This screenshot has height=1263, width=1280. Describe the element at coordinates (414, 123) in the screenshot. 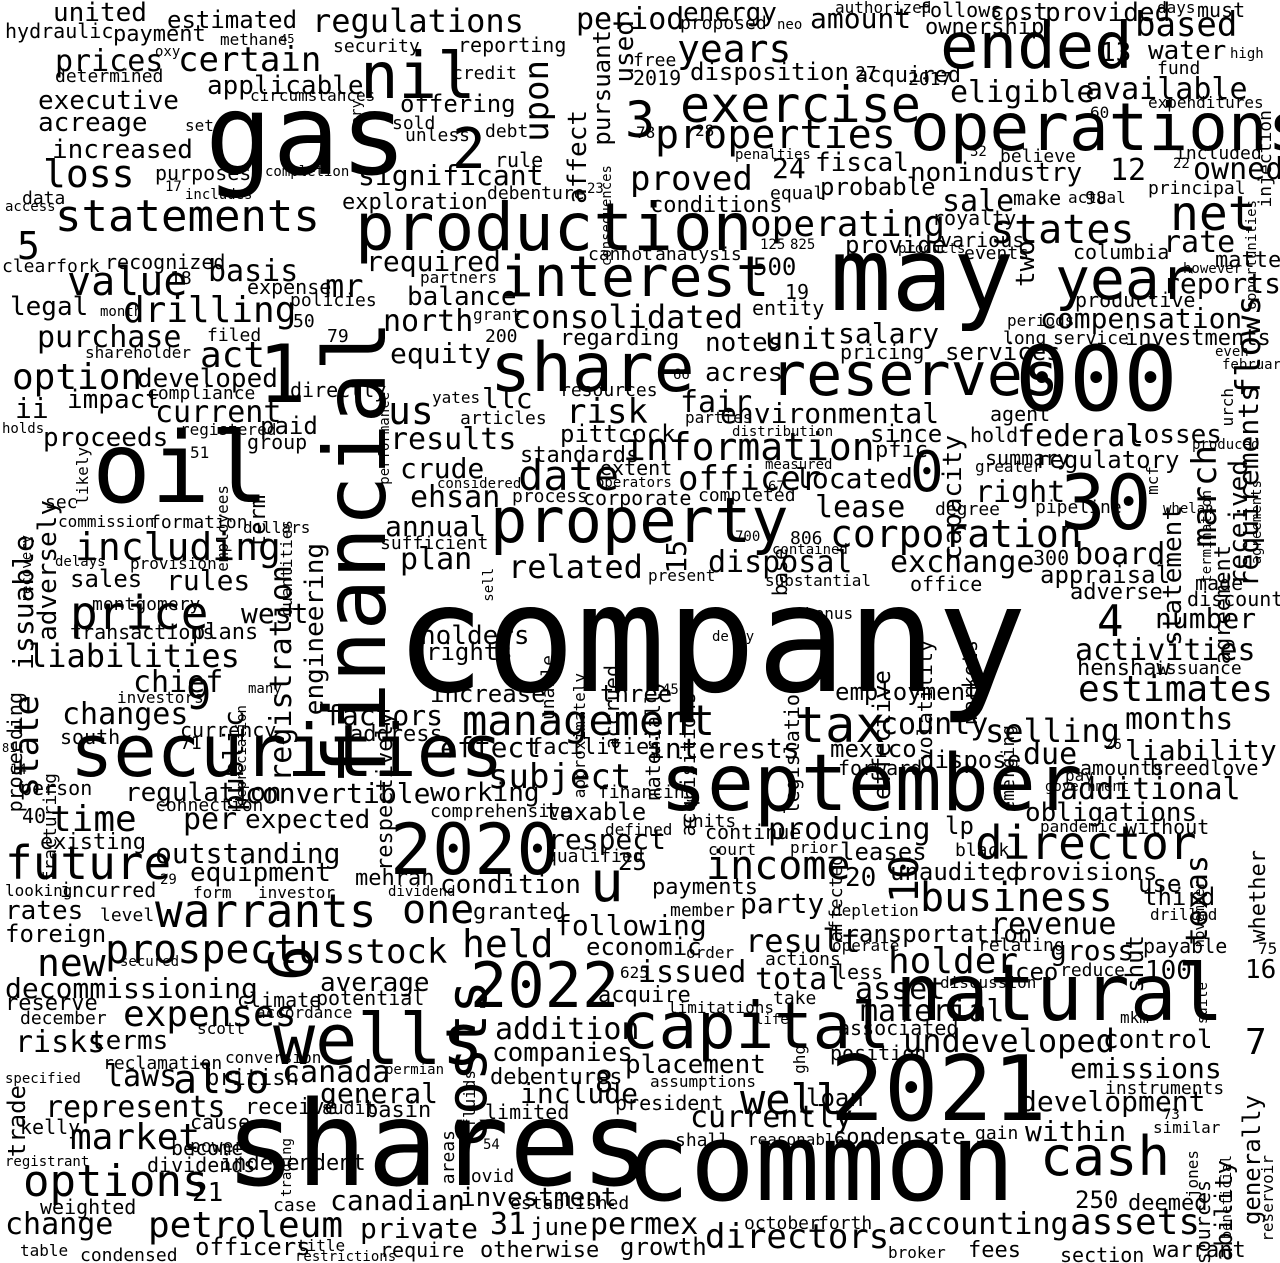

I see `cloud-word: sold` at that location.